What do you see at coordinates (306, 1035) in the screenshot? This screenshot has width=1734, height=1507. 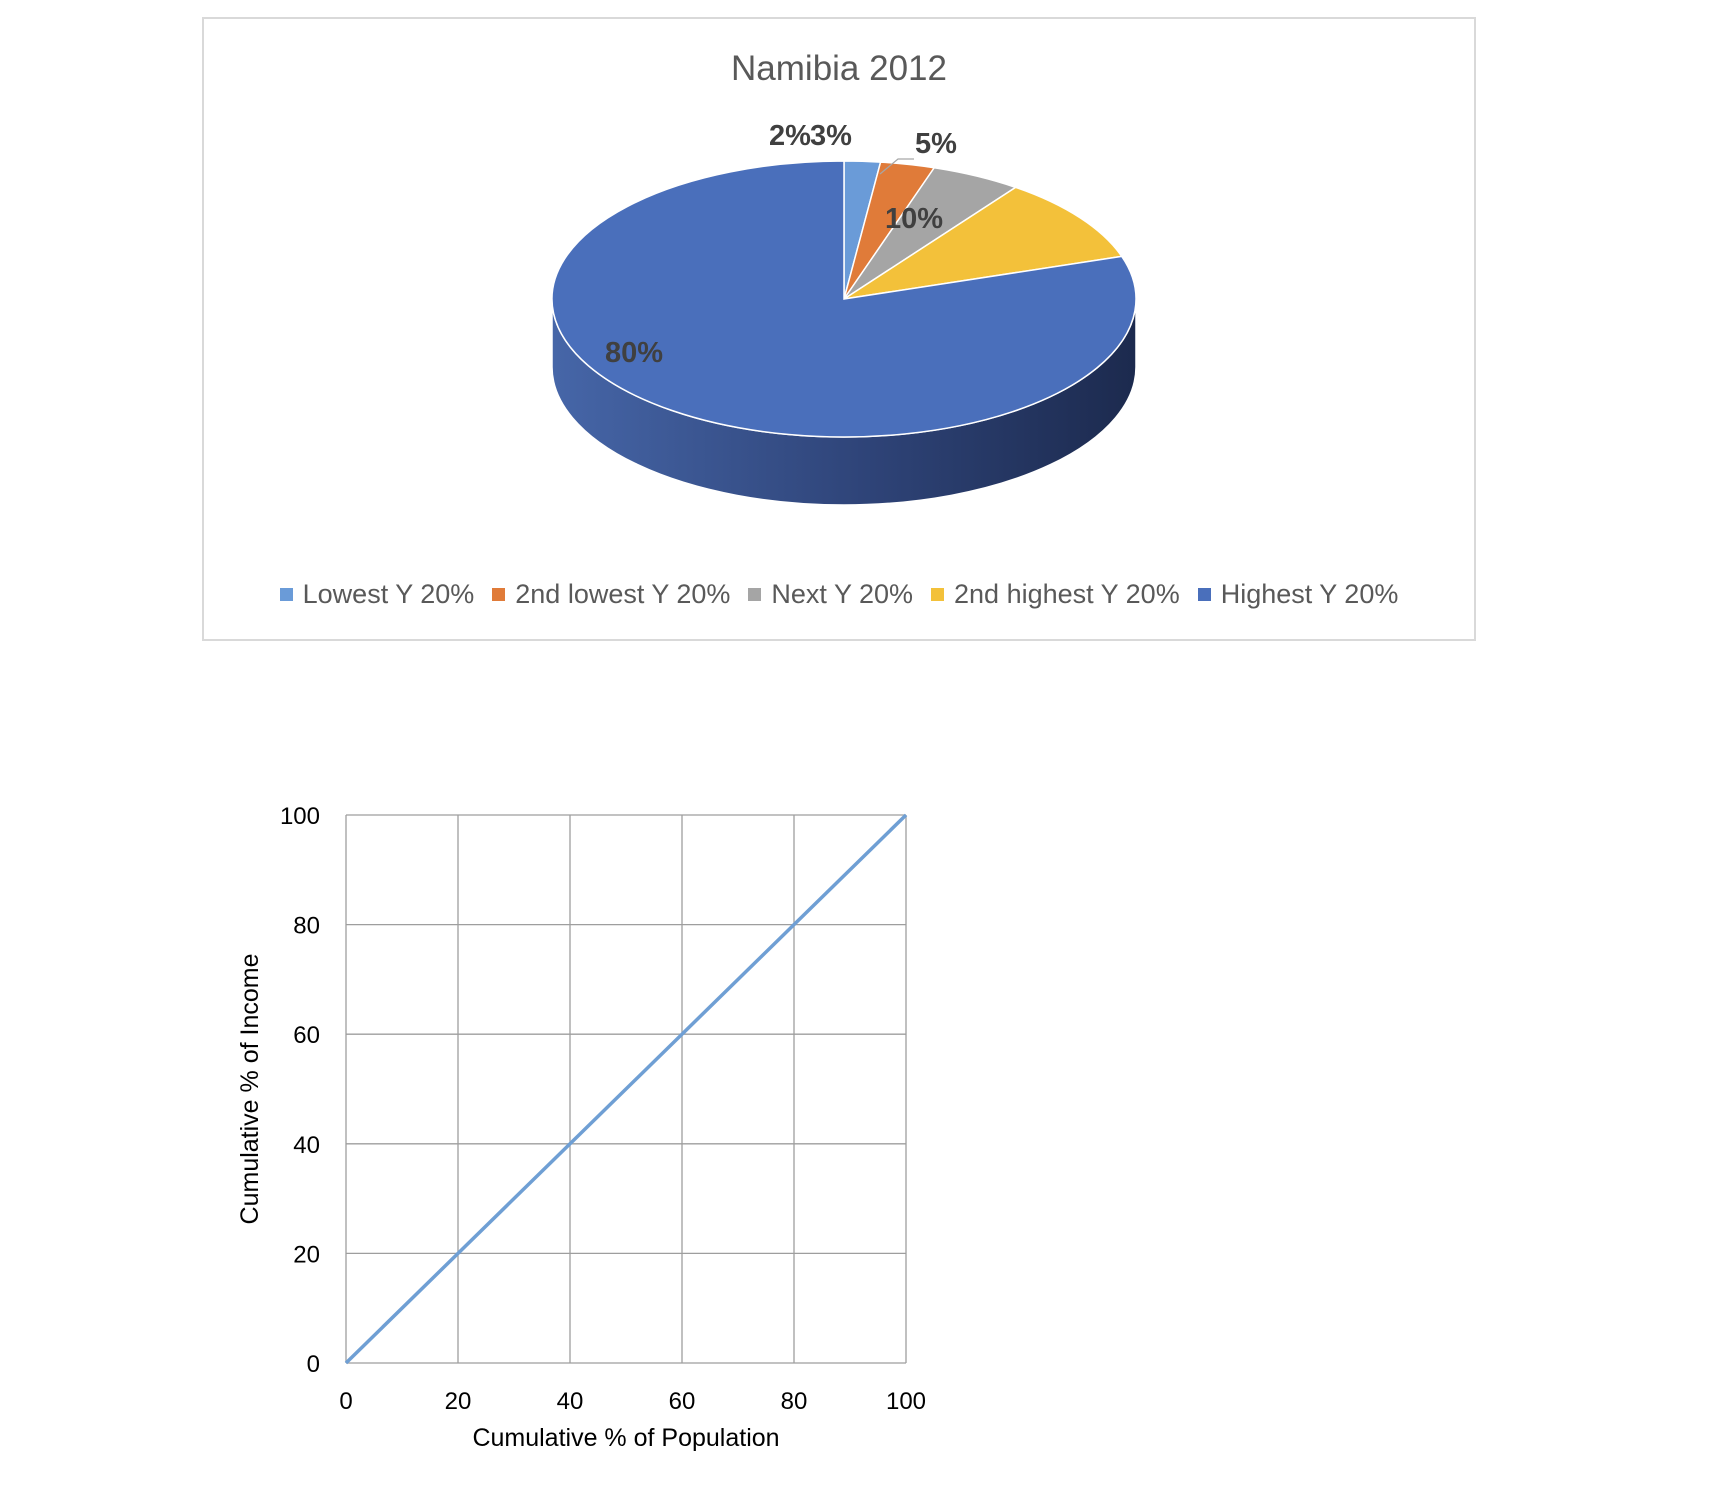 I see `y-tick-label: 60` at bounding box center [306, 1035].